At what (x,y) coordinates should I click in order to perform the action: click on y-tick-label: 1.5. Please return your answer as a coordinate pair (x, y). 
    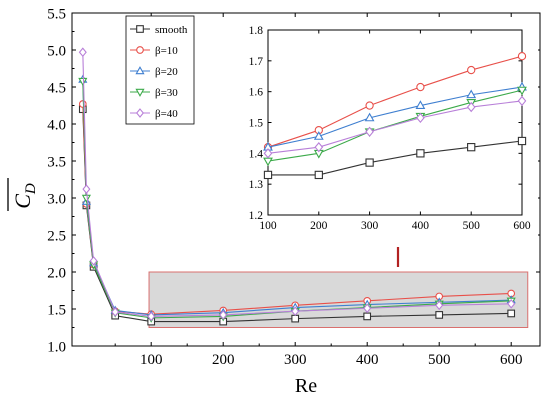
    Looking at the image, I should click on (56, 311).